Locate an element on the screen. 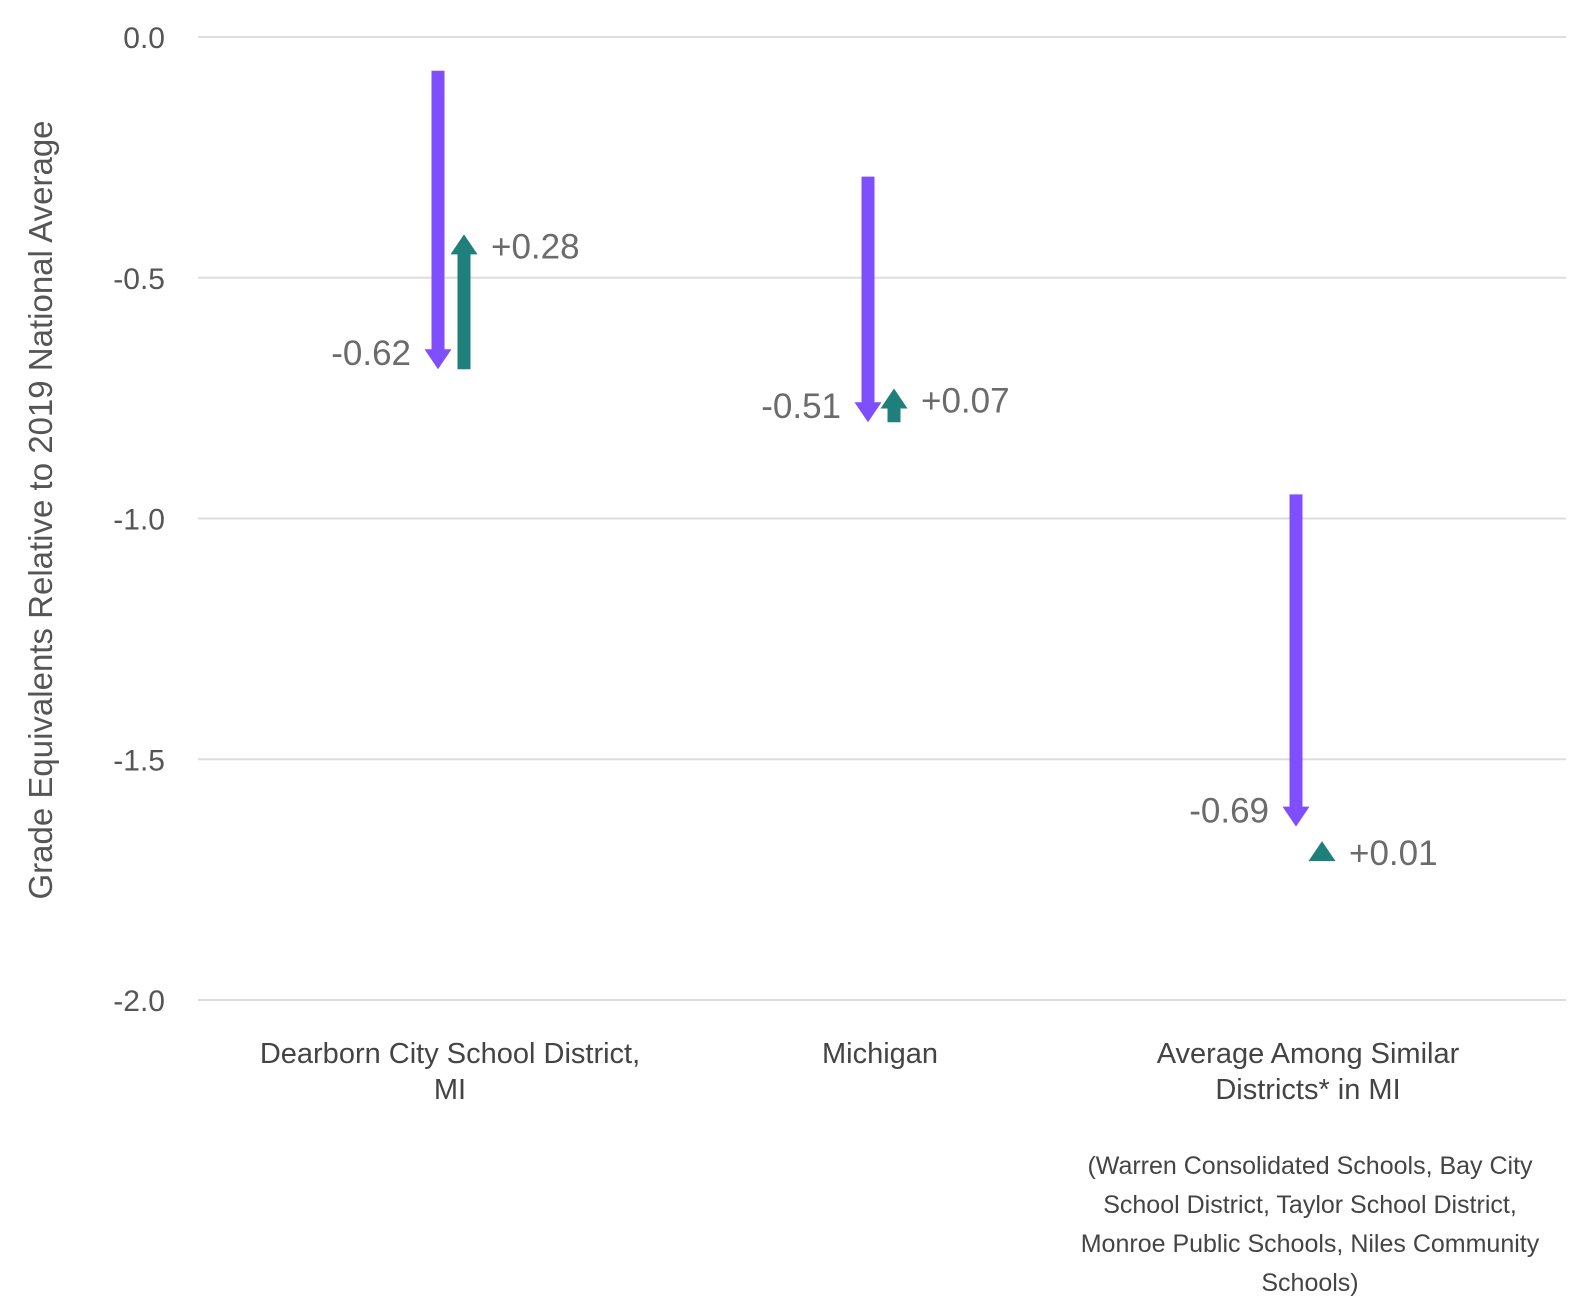 The height and width of the screenshot is (1312, 1586). footnote-line: (Warren Consolidated Schools, Bay City is located at coordinates (1310, 1166).